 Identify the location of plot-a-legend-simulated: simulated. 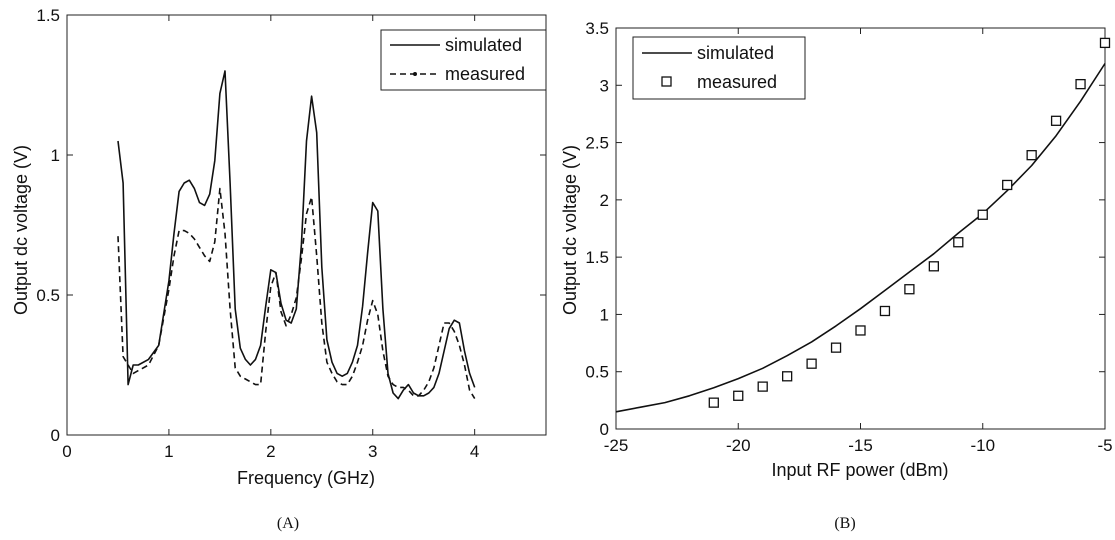
(483, 45).